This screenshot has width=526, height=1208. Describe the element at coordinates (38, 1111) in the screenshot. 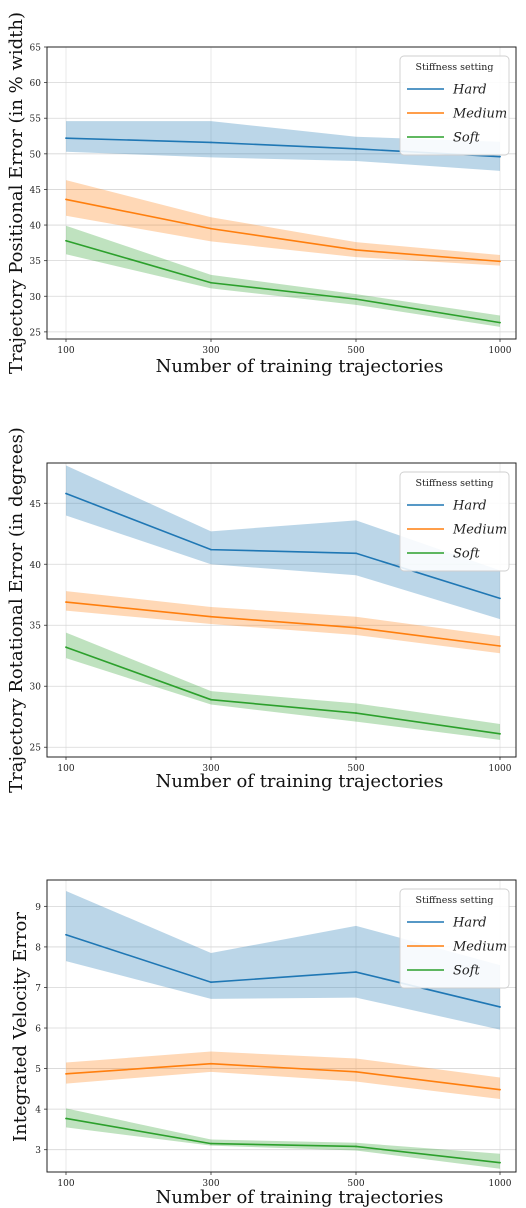

I see `y-tick-label: 4` at that location.